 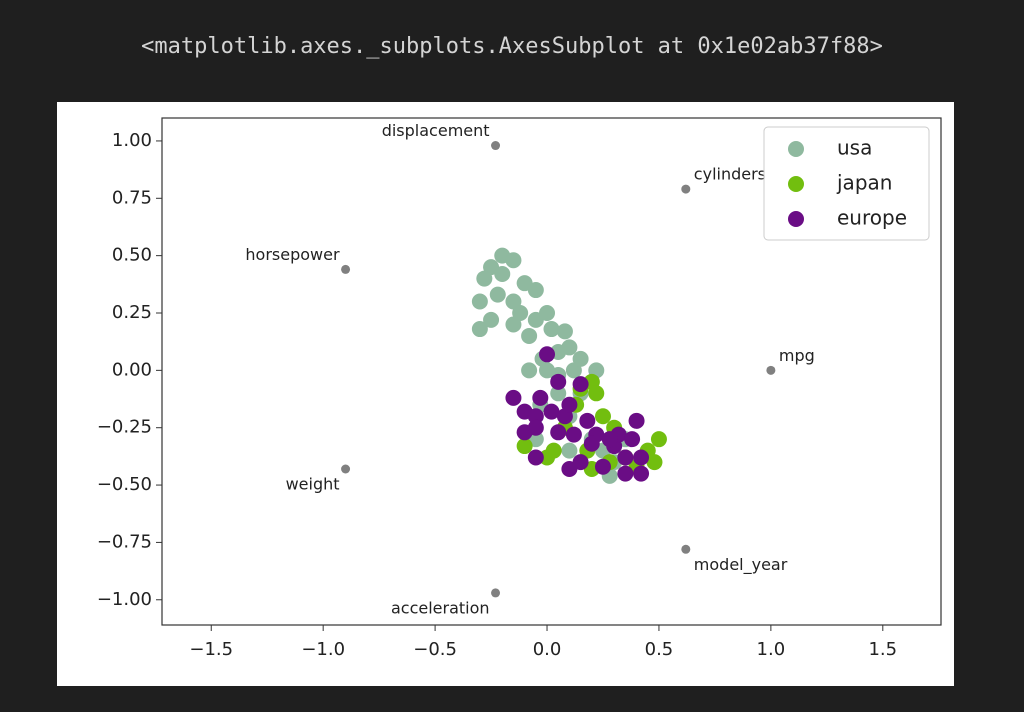 I want to click on x-tick-label: 1.0, so click(x=771, y=649).